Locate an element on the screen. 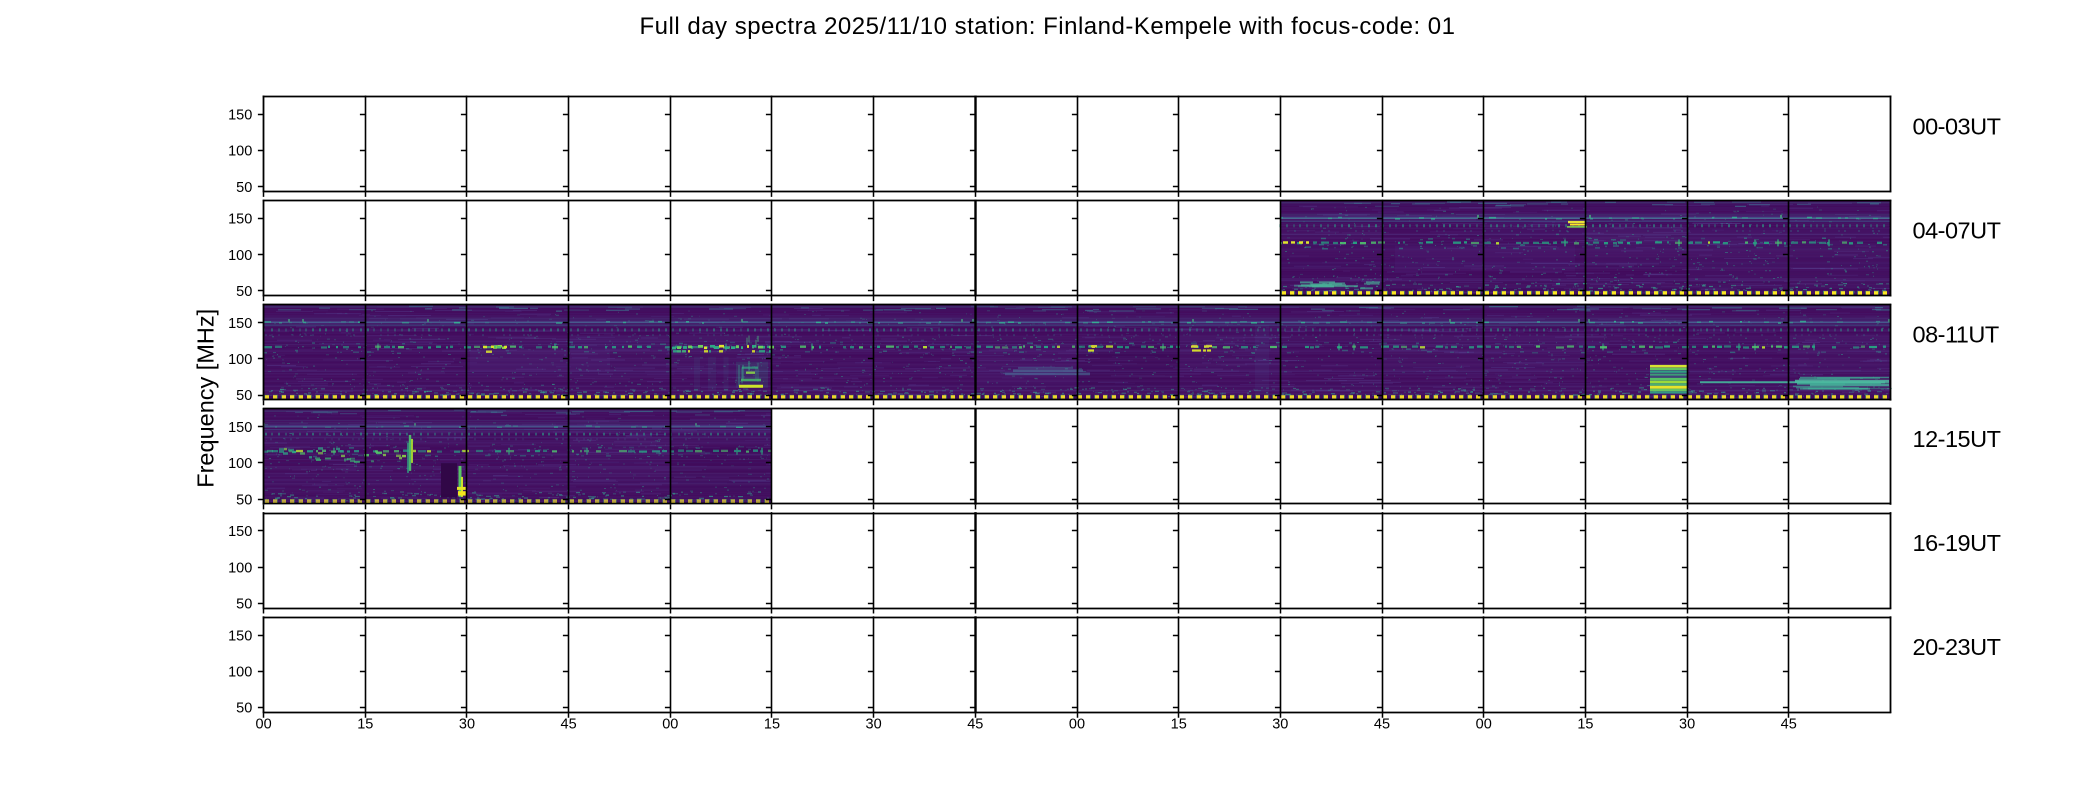  svg-text: 00-03UT is located at coordinates (1957, 126).